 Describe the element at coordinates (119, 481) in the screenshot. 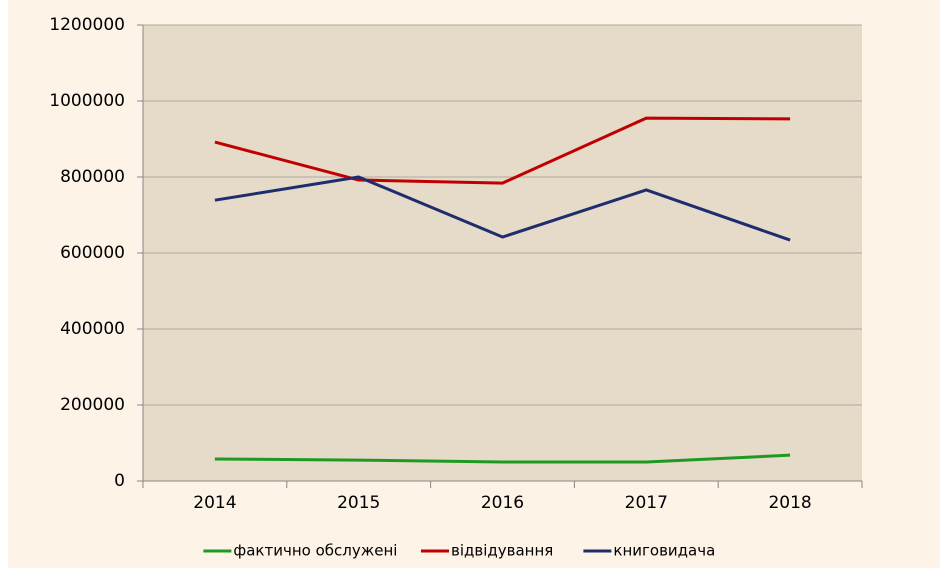

I see `y-tick-label: 0` at that location.